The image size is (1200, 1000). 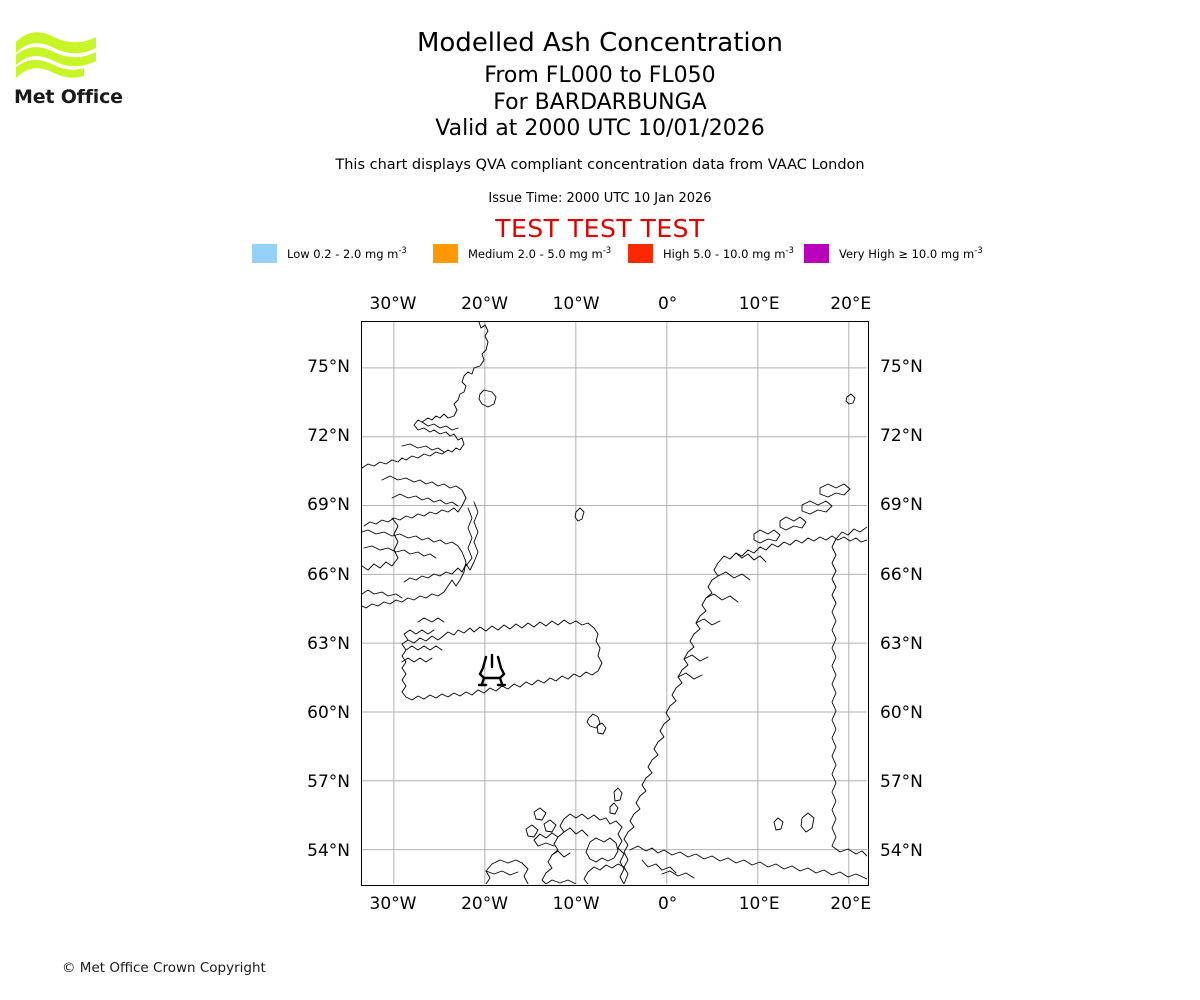 What do you see at coordinates (328, 713) in the screenshot?
I see `y-tick-left-5: 60°N` at bounding box center [328, 713].